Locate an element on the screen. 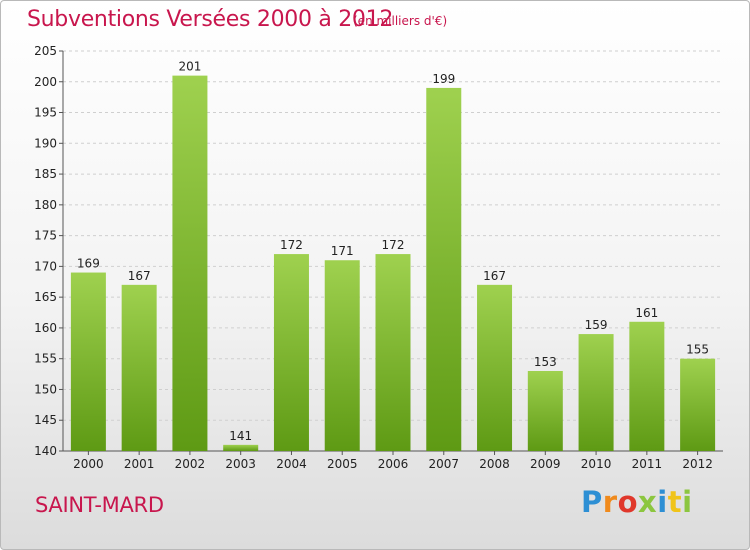 This screenshot has height=550, width=750. x-tick-label: 2002 is located at coordinates (190, 464).